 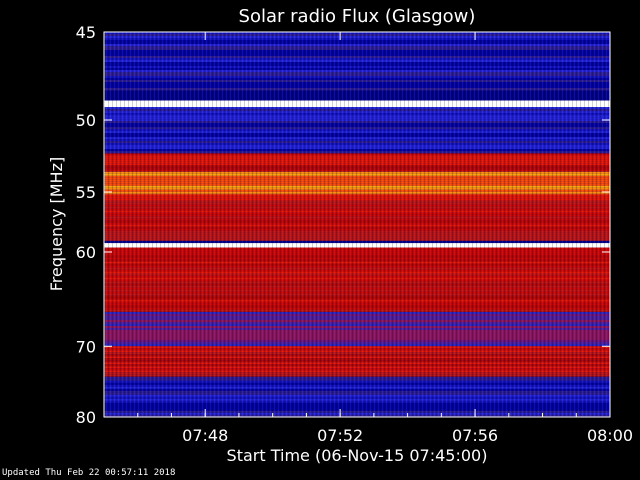 I want to click on x-axis-label: Start Time (06-Nov-15 07:45:00), so click(x=357, y=455).